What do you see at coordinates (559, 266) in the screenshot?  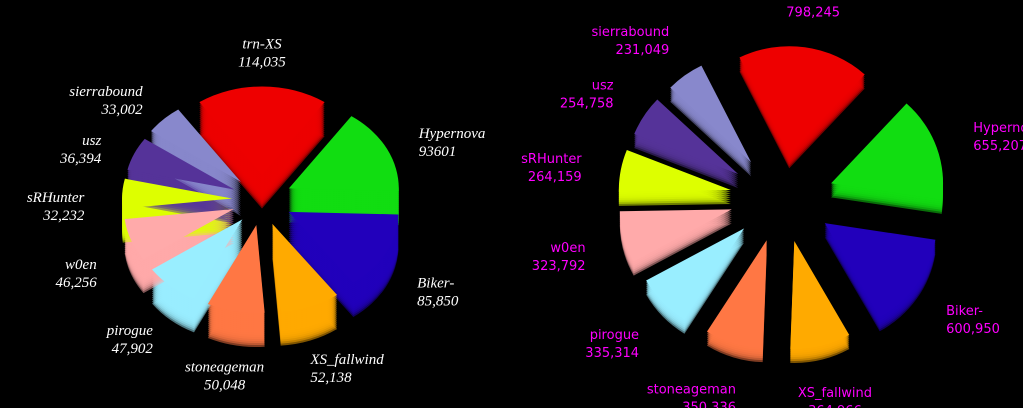 I see `value-label: 323,792` at bounding box center [559, 266].